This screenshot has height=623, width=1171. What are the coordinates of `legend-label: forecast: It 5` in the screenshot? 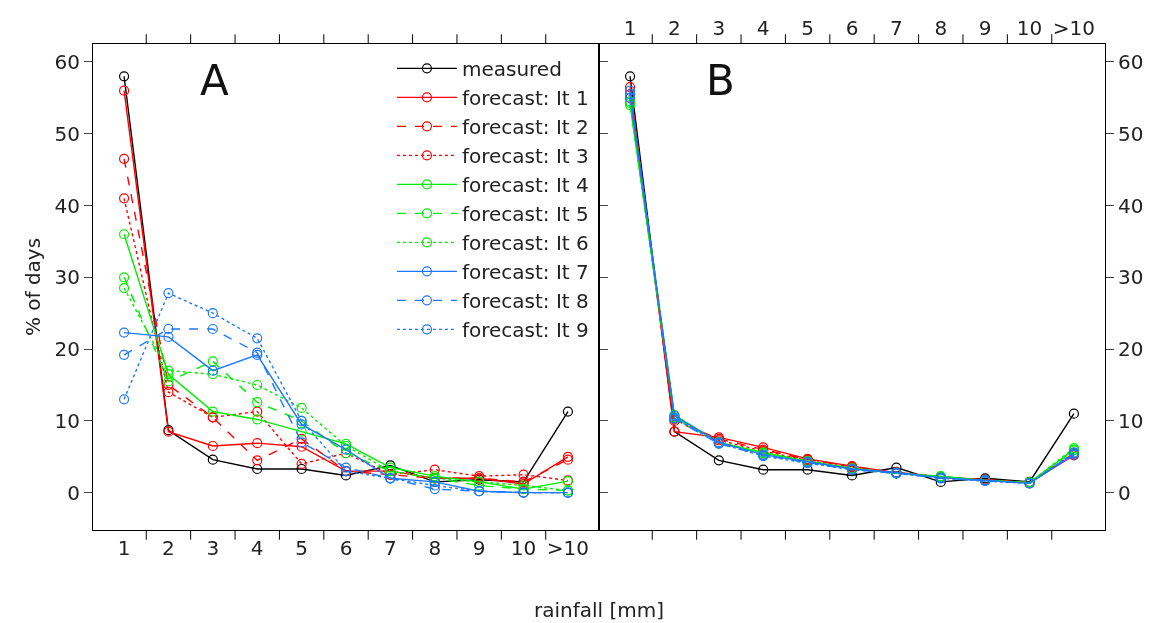 It's located at (525, 214).